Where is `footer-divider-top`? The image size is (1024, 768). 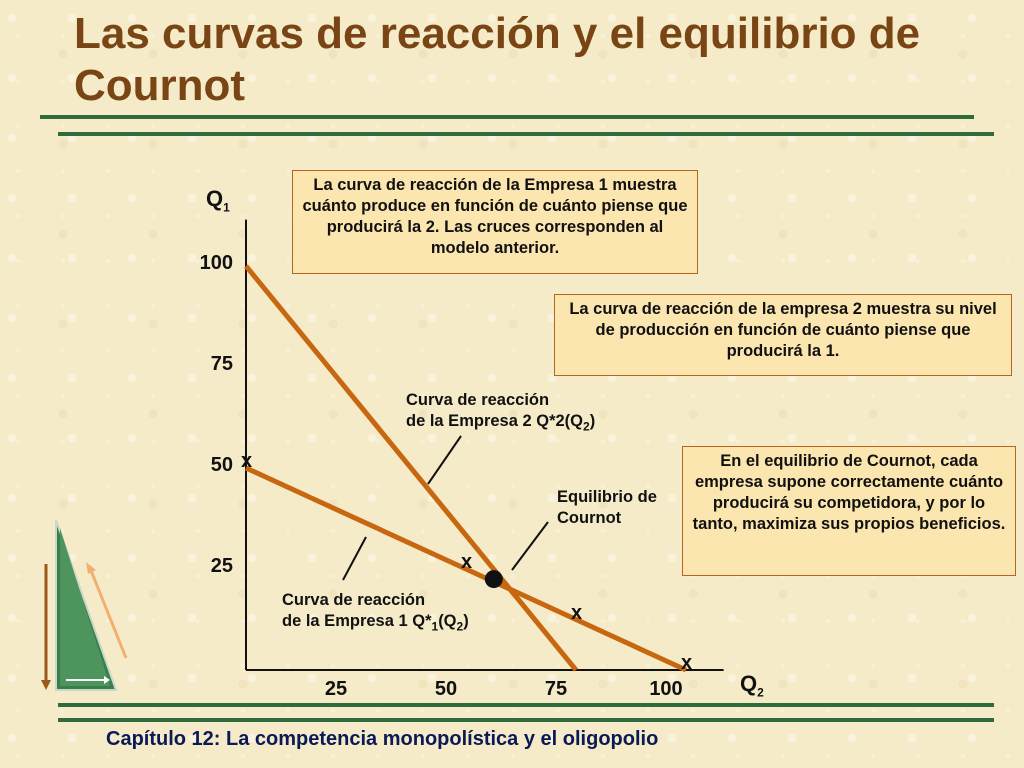
footer-divider-top is located at coordinates (526, 705).